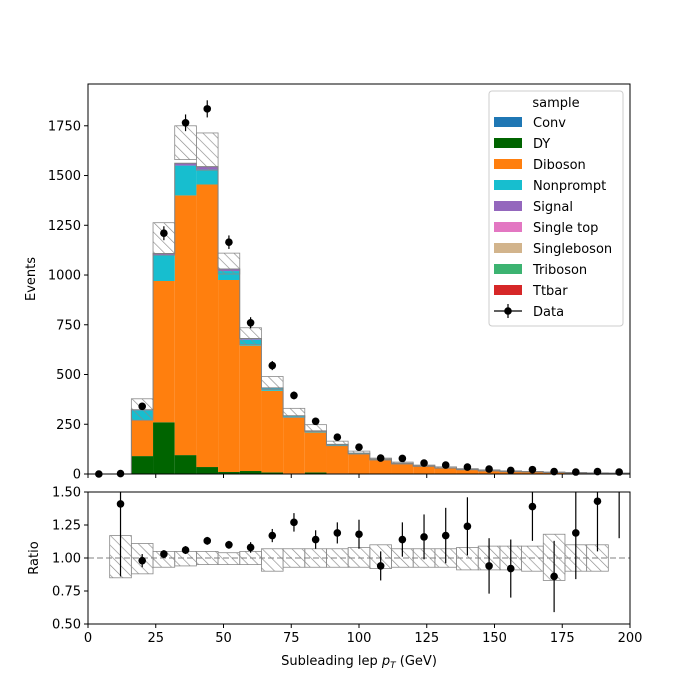  What do you see at coordinates (68, 375) in the screenshot?
I see `main-y-tick-label: 500` at bounding box center [68, 375].